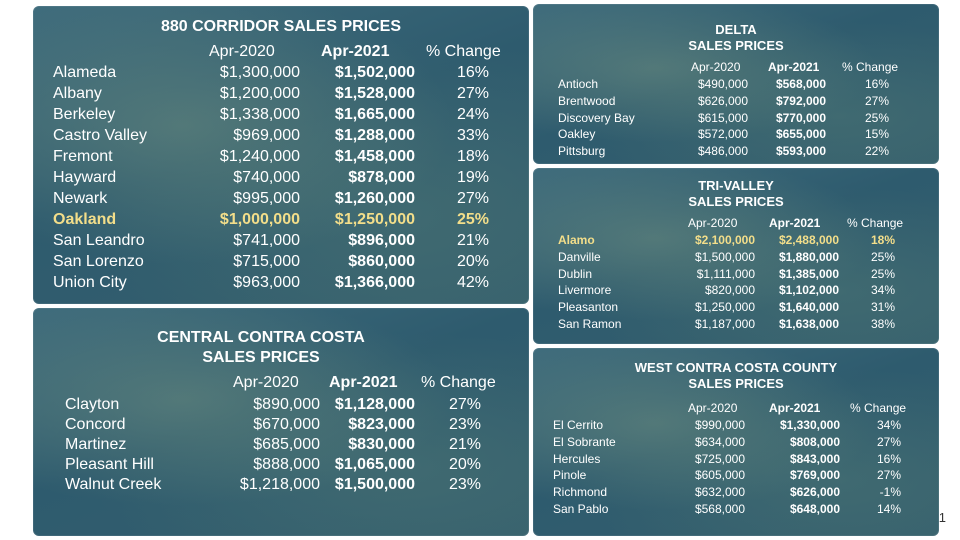 The width and height of the screenshot is (960, 540). I want to click on price-apr-2021: $808,000, so click(814, 441).